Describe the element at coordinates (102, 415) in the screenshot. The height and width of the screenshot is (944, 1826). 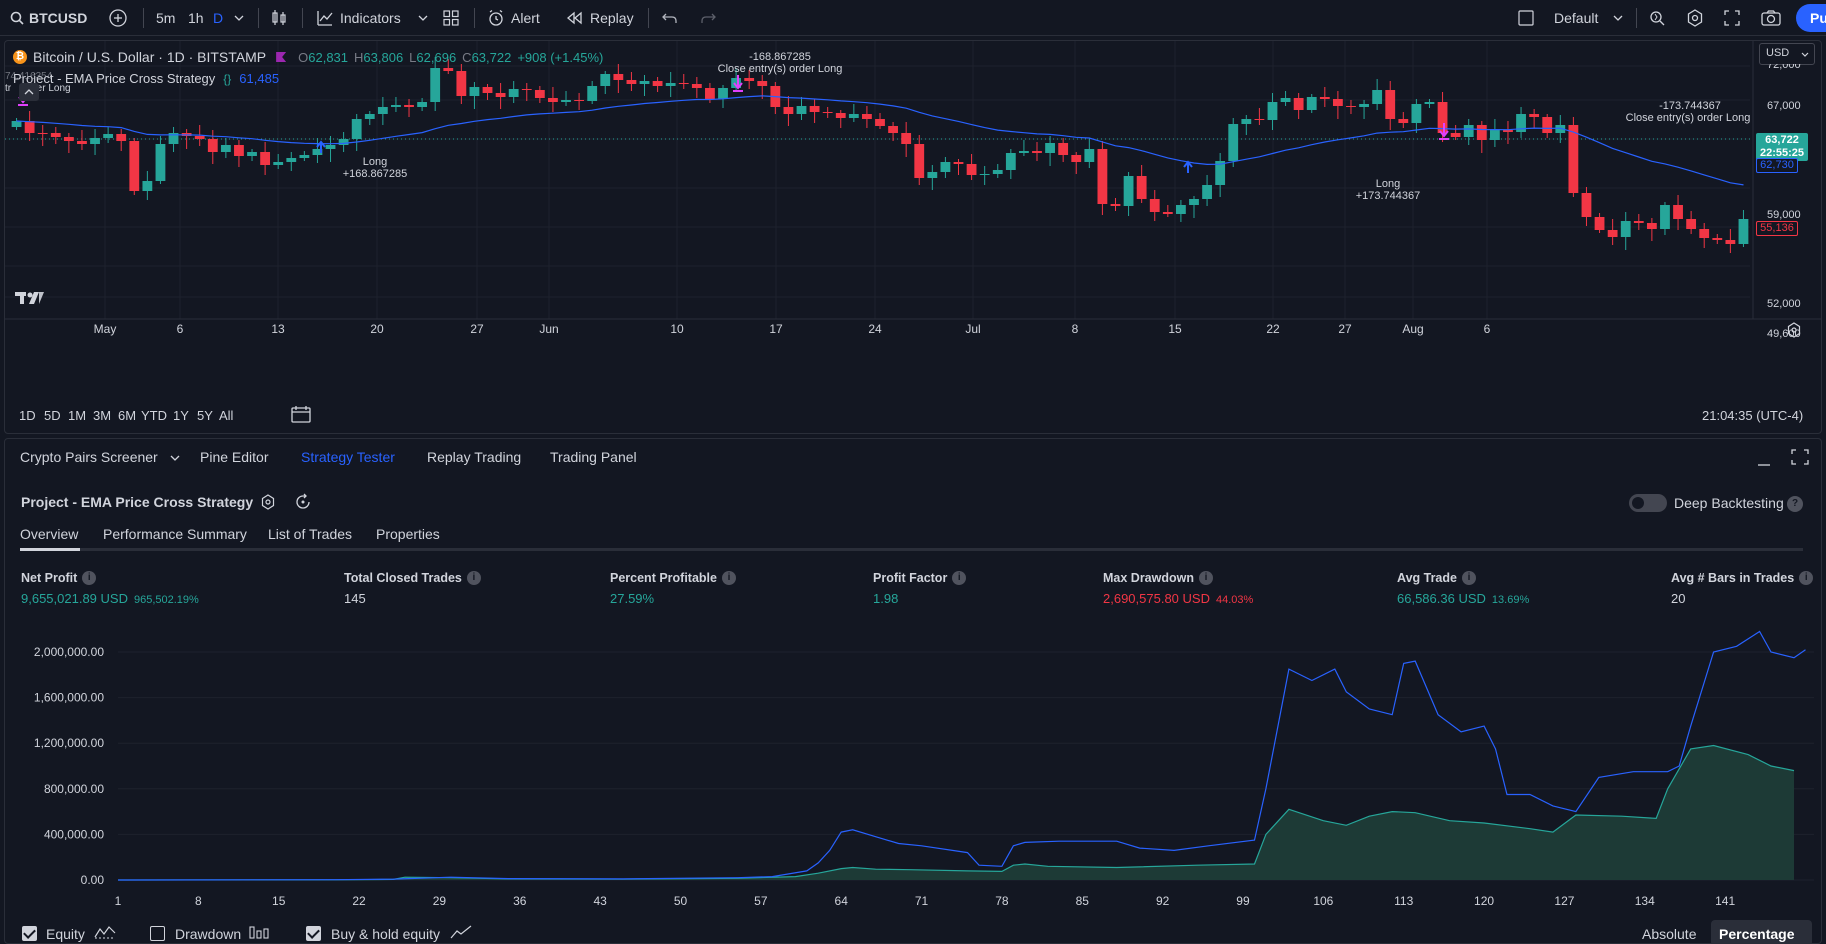
I see `range-button-3m: 3M` at that location.